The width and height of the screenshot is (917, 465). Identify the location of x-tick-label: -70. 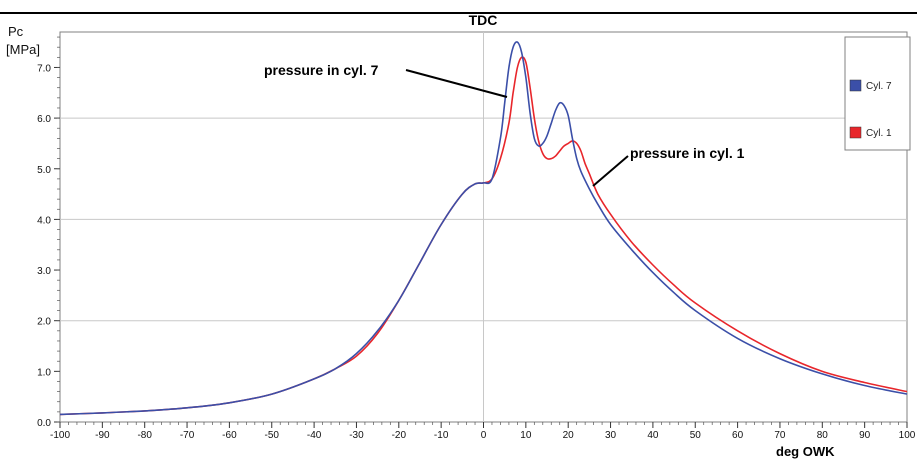
(187, 435).